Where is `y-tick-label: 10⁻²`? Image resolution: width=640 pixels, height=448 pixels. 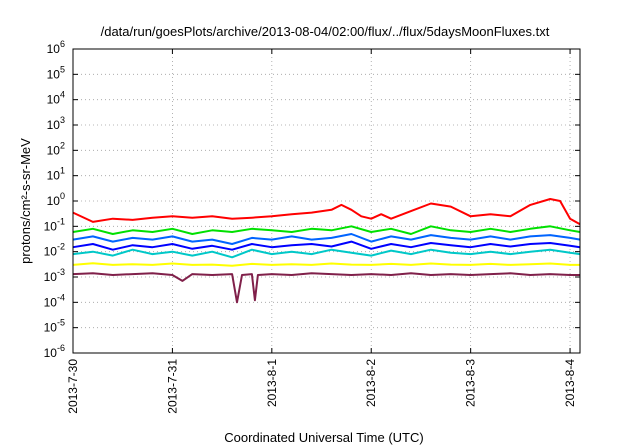
y-tick-label: 10⁻² is located at coordinates (54, 250).